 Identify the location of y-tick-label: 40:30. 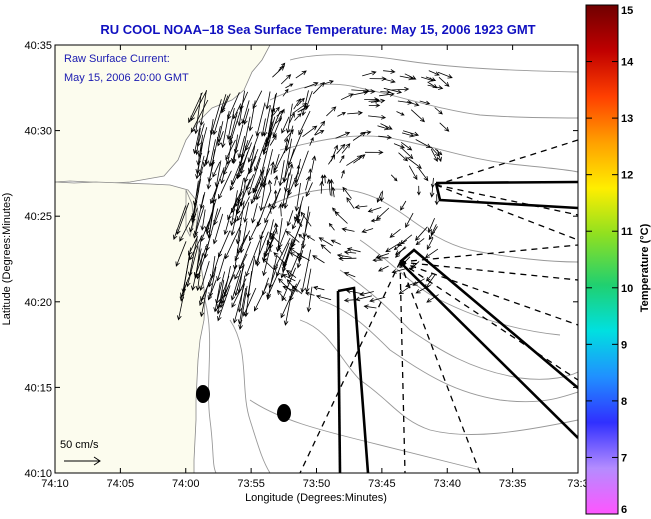
(38, 132).